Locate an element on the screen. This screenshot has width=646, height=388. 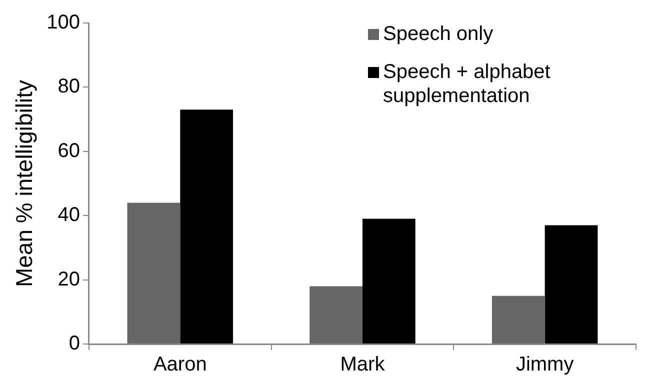
legend-label: Speech only is located at coordinates (438, 34).